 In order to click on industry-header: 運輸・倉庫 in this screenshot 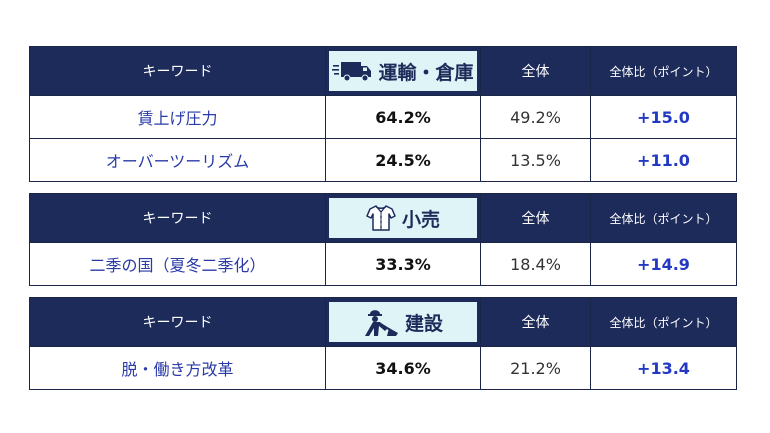, I will do `click(403, 71)`.